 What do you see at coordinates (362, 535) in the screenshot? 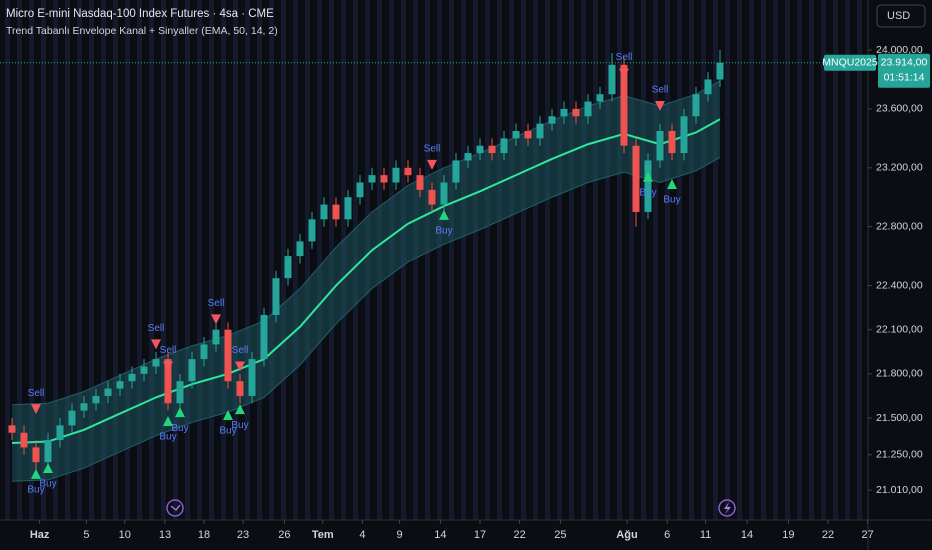
I see `x-tick-label: 4` at bounding box center [362, 535].